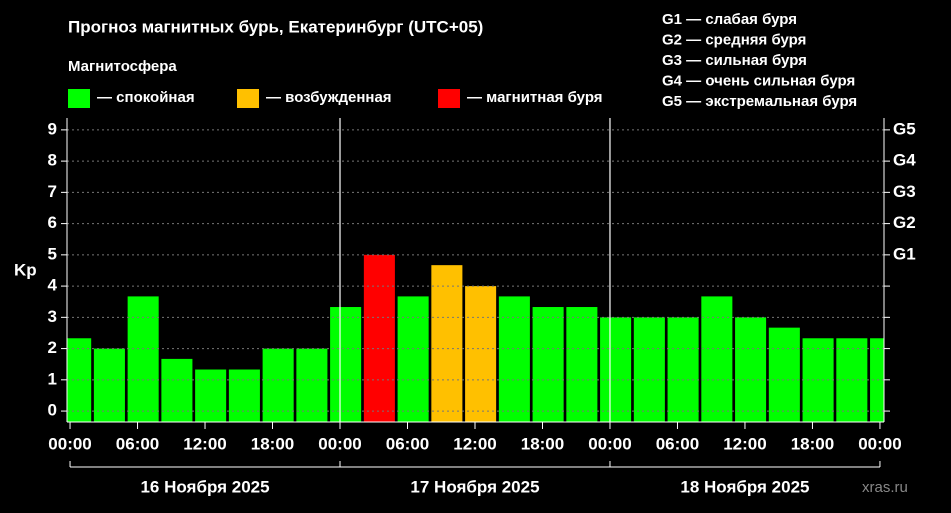 Image resolution: width=951 pixels, height=513 pixels. I want to click on y-tick-label: 6, so click(52, 222).